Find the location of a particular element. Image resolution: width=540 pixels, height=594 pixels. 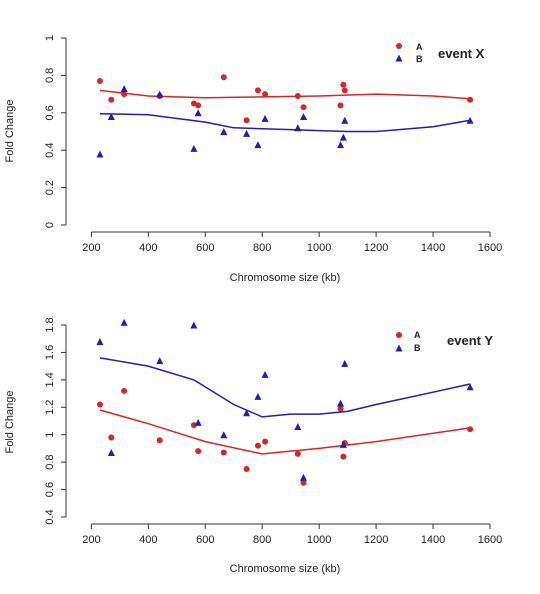

y-tick-label: 0 is located at coordinates (50, 225).